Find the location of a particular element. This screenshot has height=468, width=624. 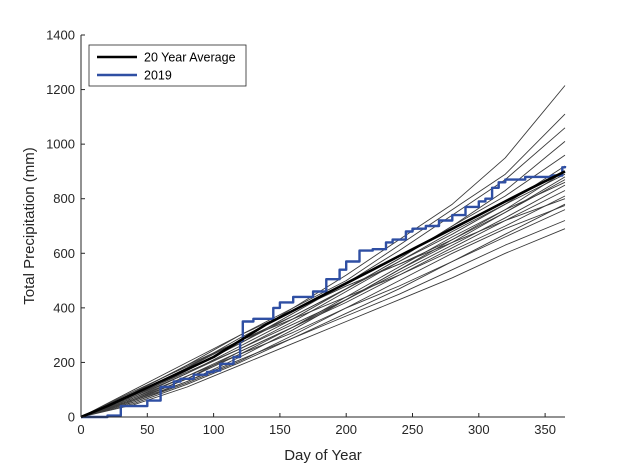

y-tick-label: 1400 is located at coordinates (60, 35).